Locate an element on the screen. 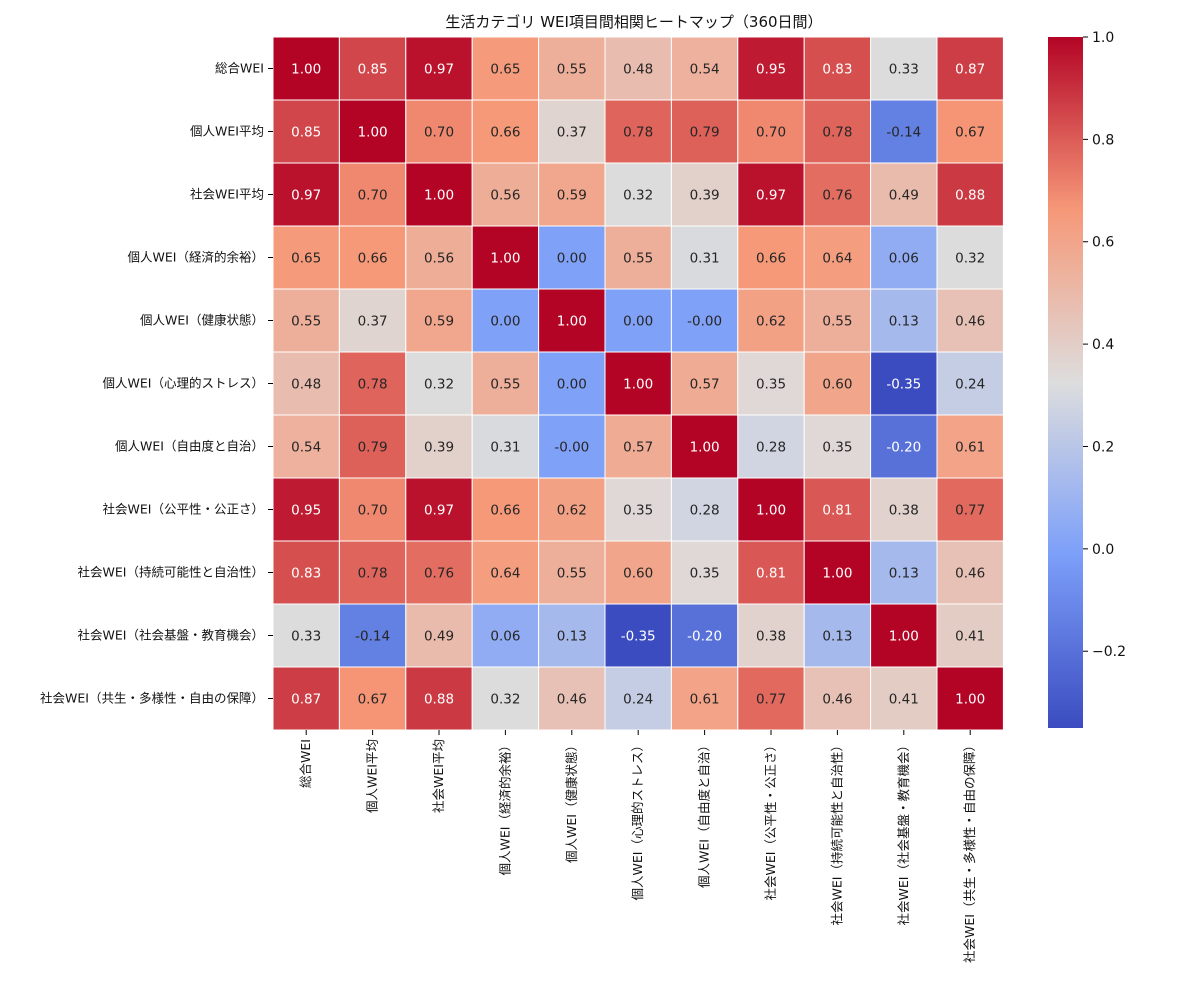 The width and height of the screenshot is (1200, 1000). cell-value-label: 0.70 is located at coordinates (439, 133).